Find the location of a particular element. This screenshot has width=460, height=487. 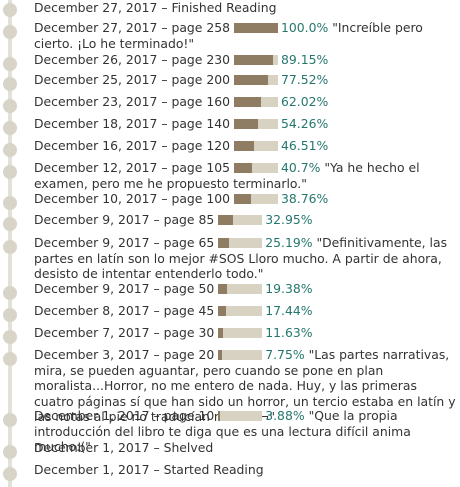

entry-date: December 12, 2017 is located at coordinates (96, 167).